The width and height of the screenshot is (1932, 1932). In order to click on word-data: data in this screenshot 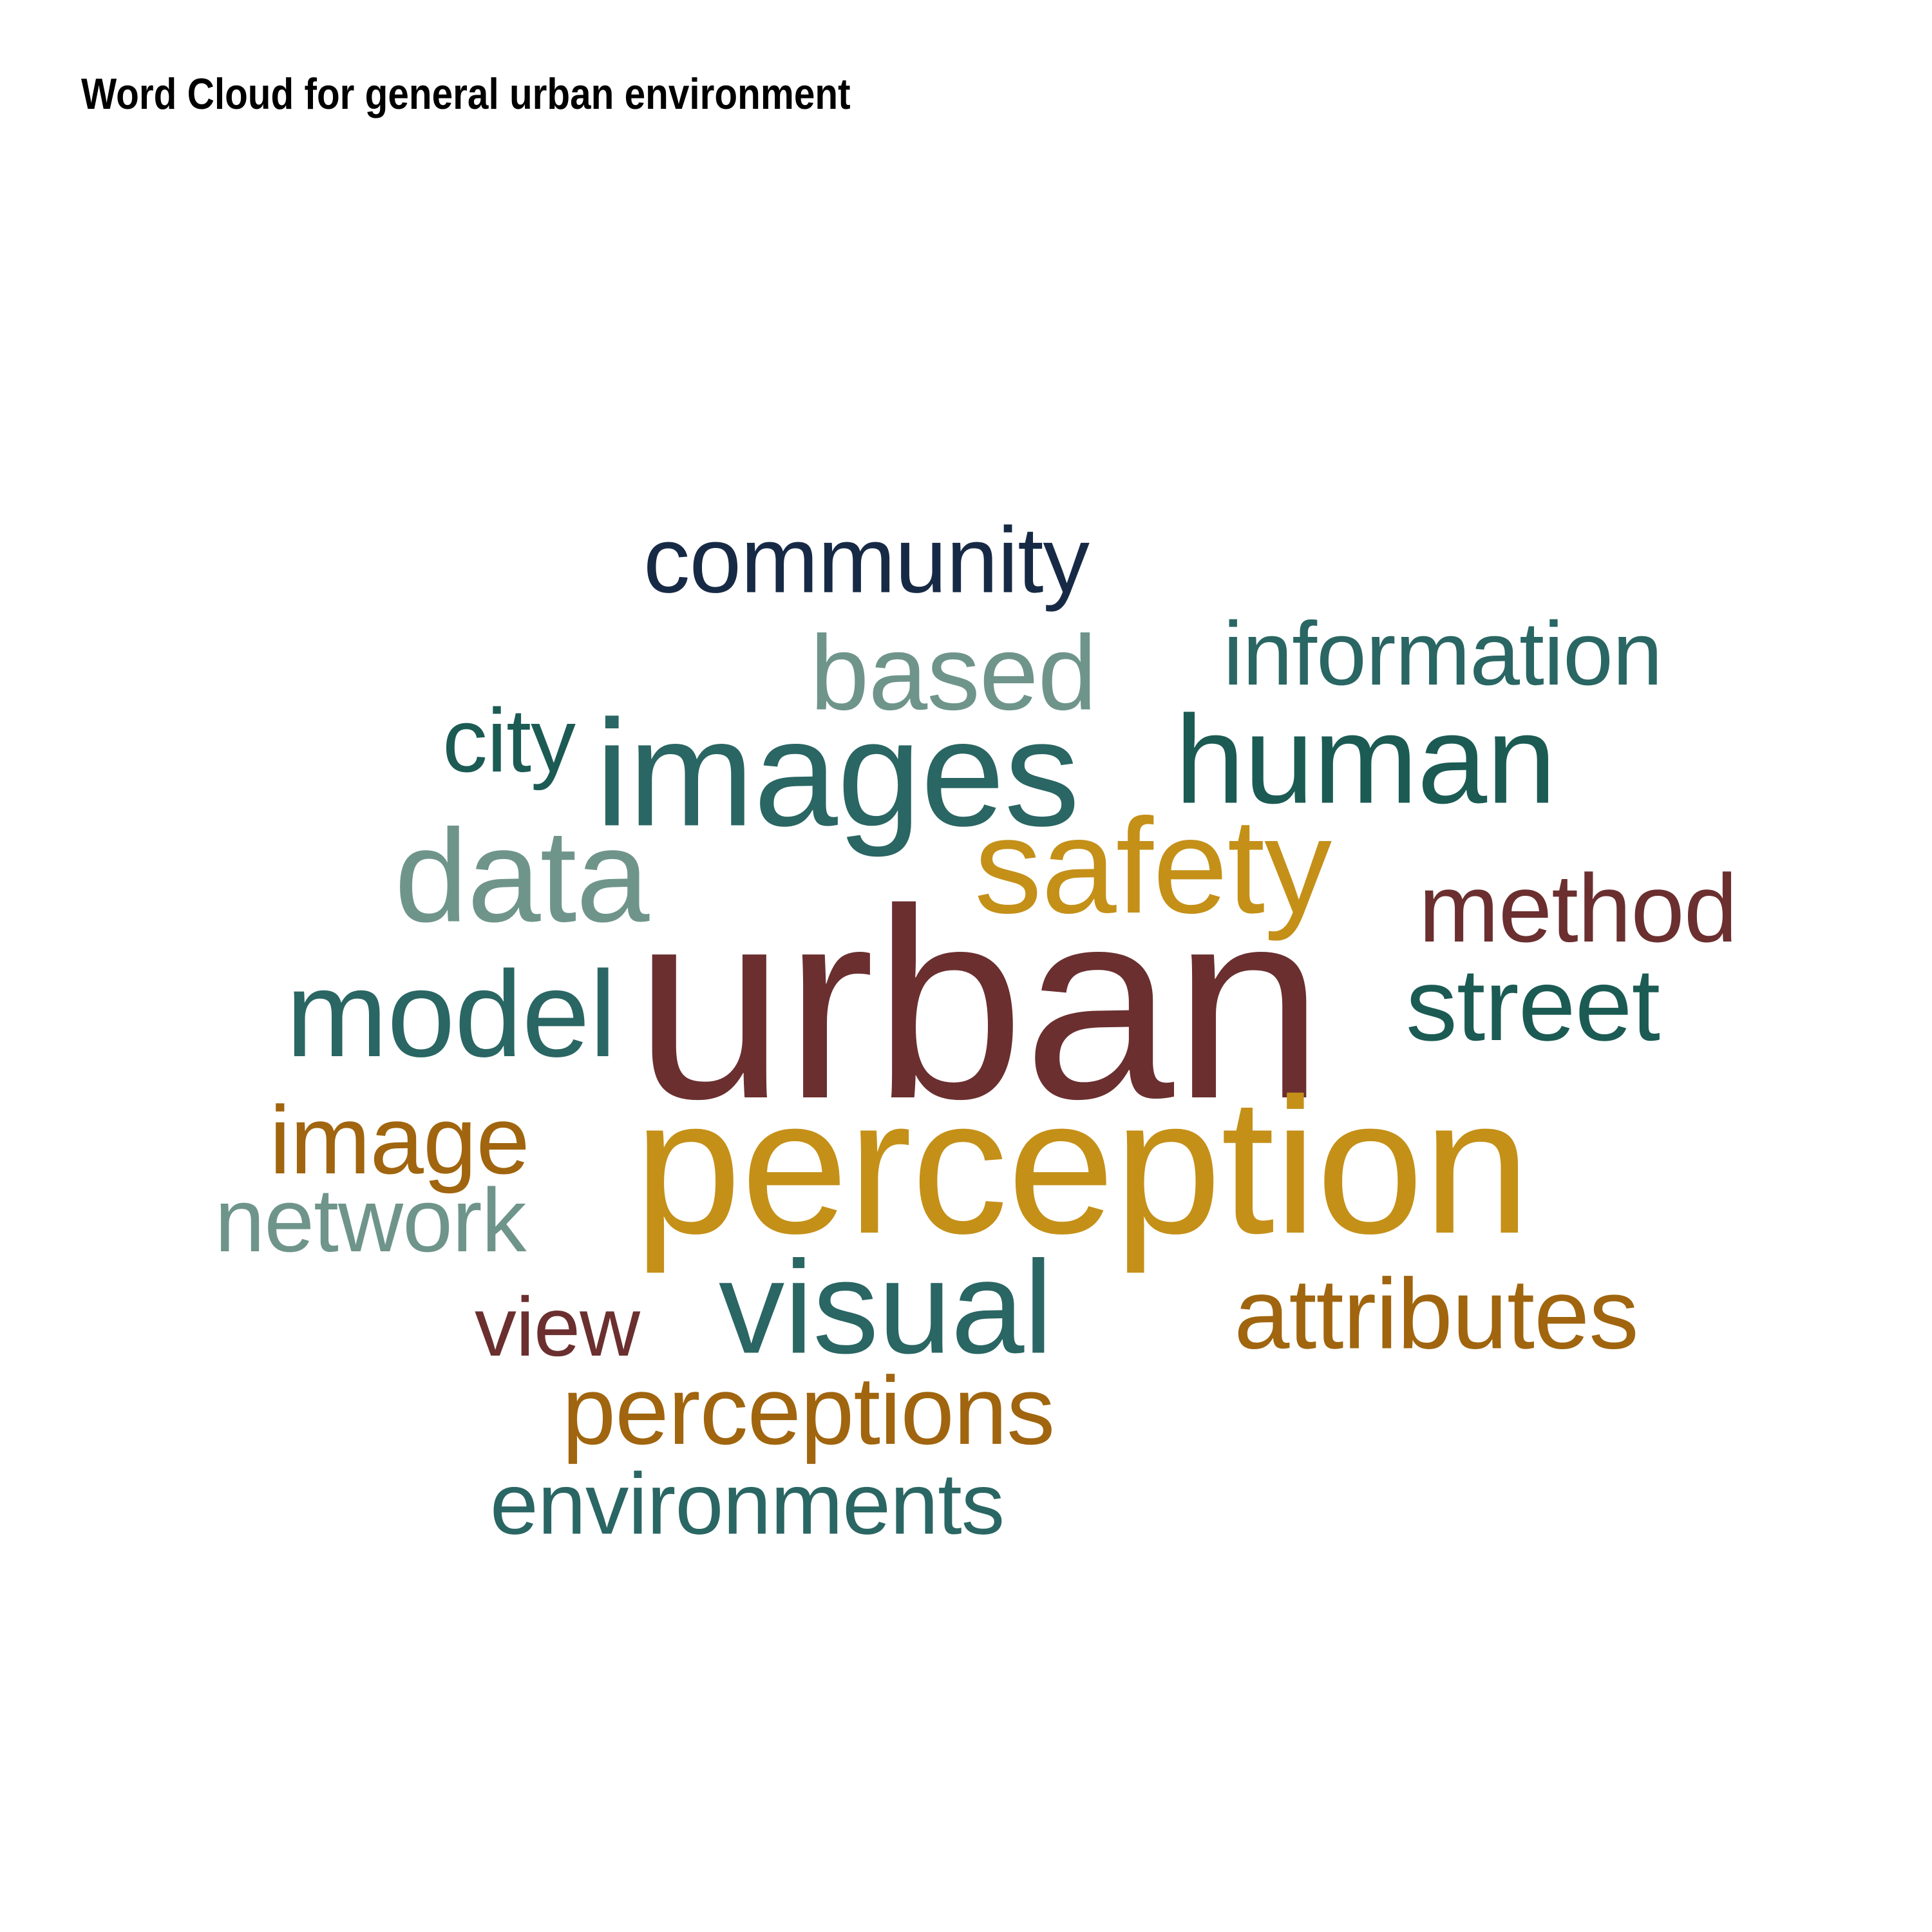, I will do `click(522, 876)`.